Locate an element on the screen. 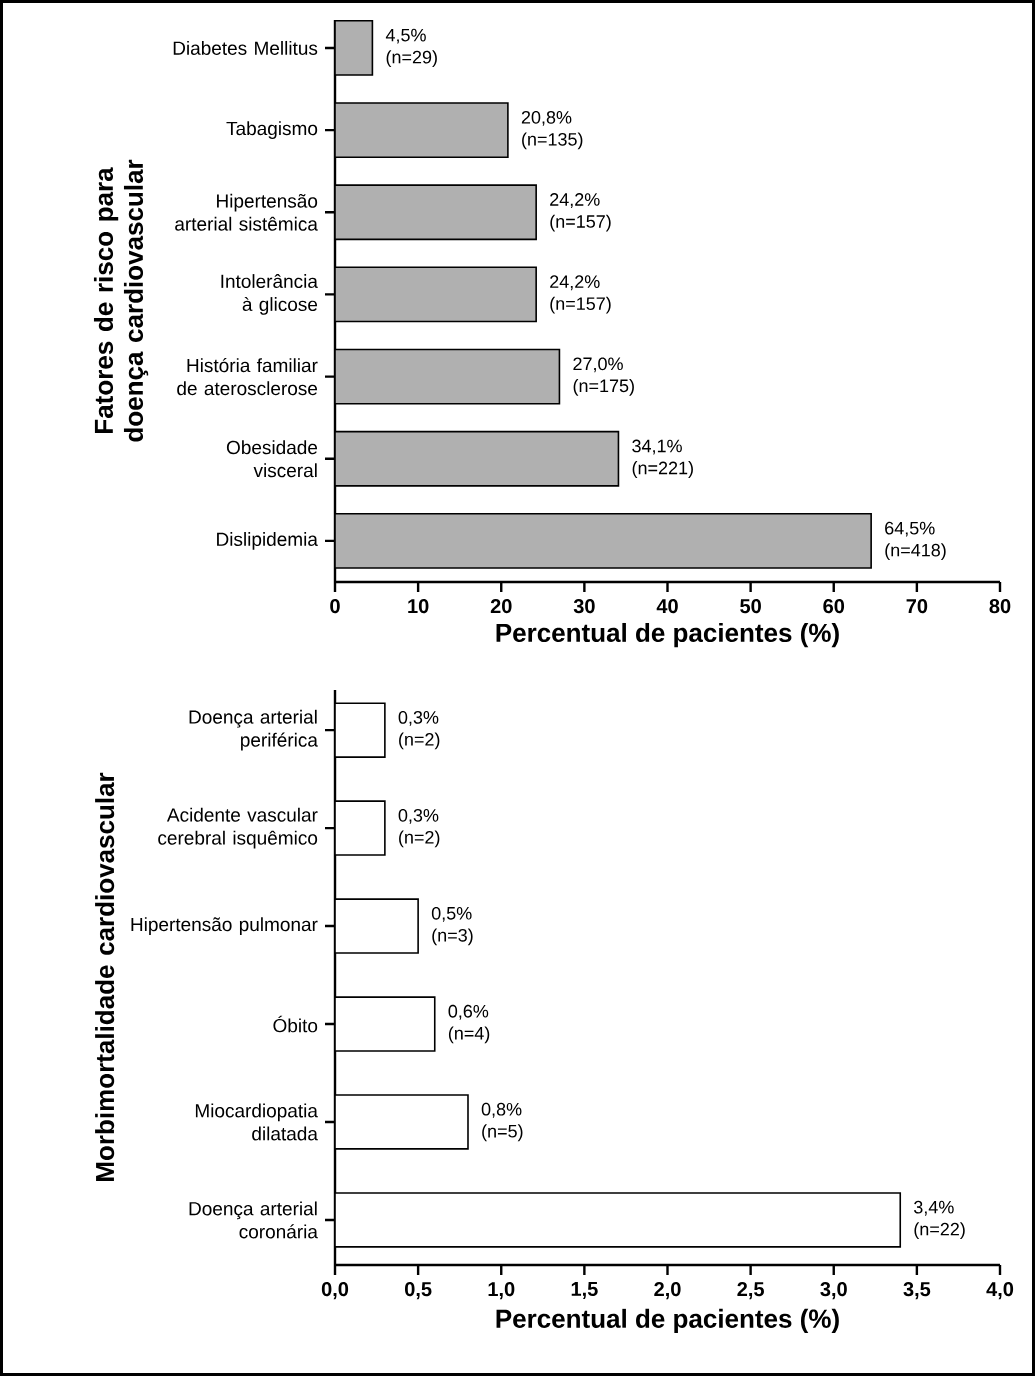 The image size is (1035, 1376). data-label: 0,5% (n=3) is located at coordinates (452, 926).